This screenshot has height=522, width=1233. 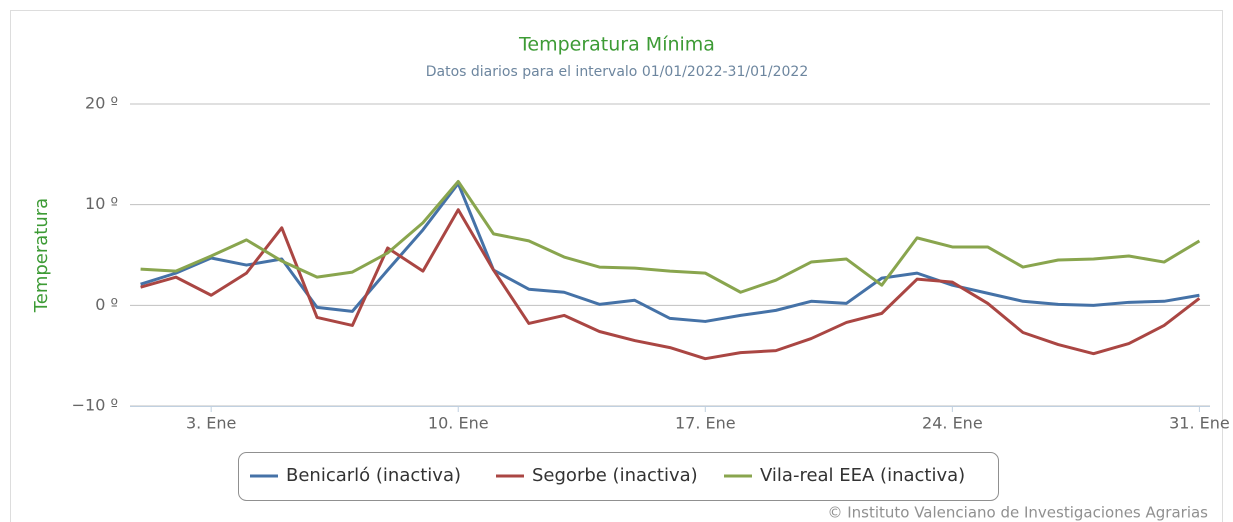 What do you see at coordinates (862, 475) in the screenshot?
I see `legend-label: Vila-real EEA (inactiva)` at bounding box center [862, 475].